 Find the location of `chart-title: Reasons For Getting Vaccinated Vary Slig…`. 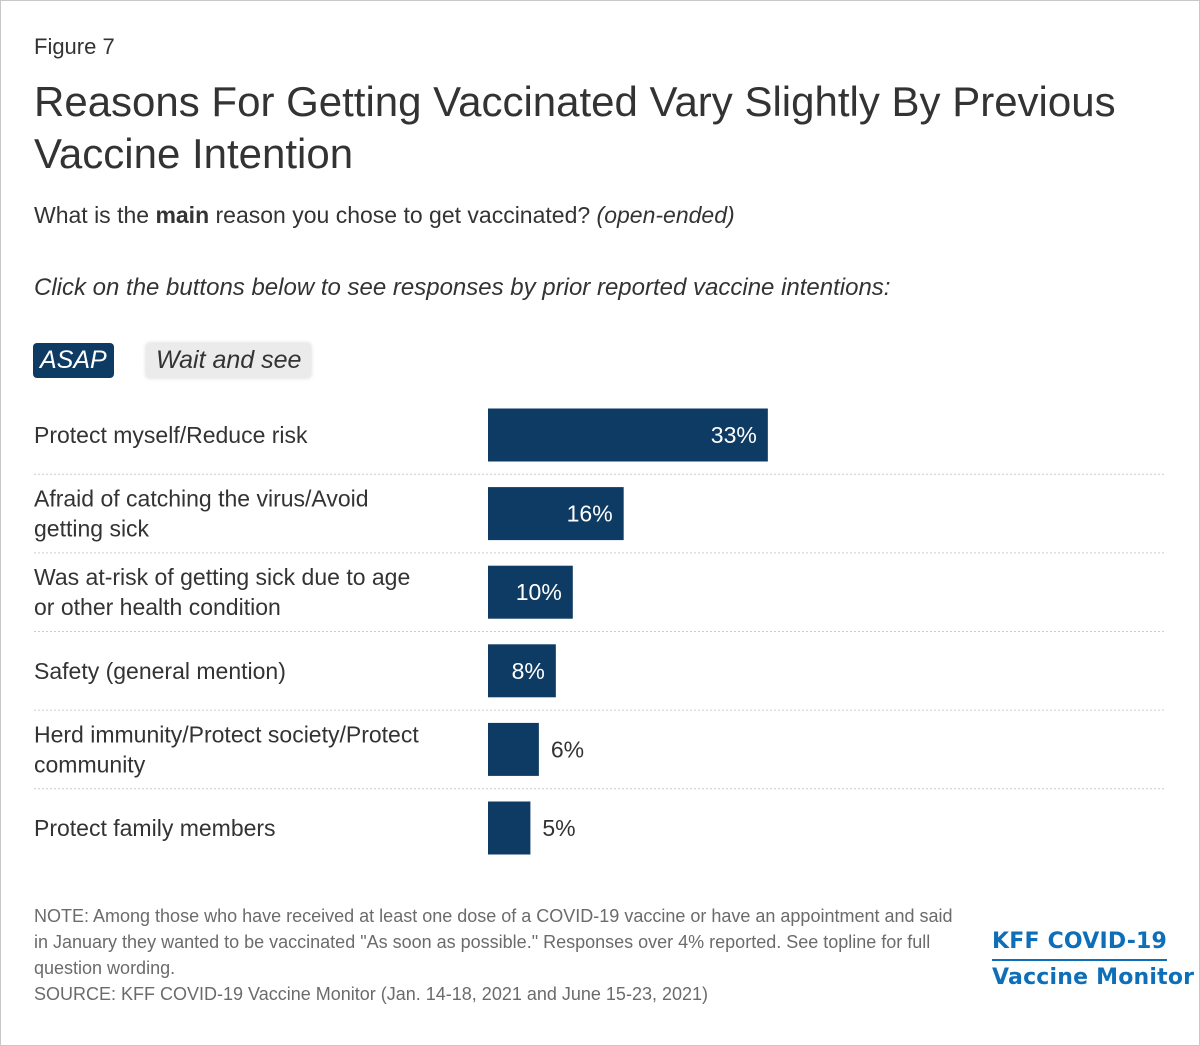

chart-title: Reasons For Getting Vaccinated Vary Slig… is located at coordinates (575, 127).